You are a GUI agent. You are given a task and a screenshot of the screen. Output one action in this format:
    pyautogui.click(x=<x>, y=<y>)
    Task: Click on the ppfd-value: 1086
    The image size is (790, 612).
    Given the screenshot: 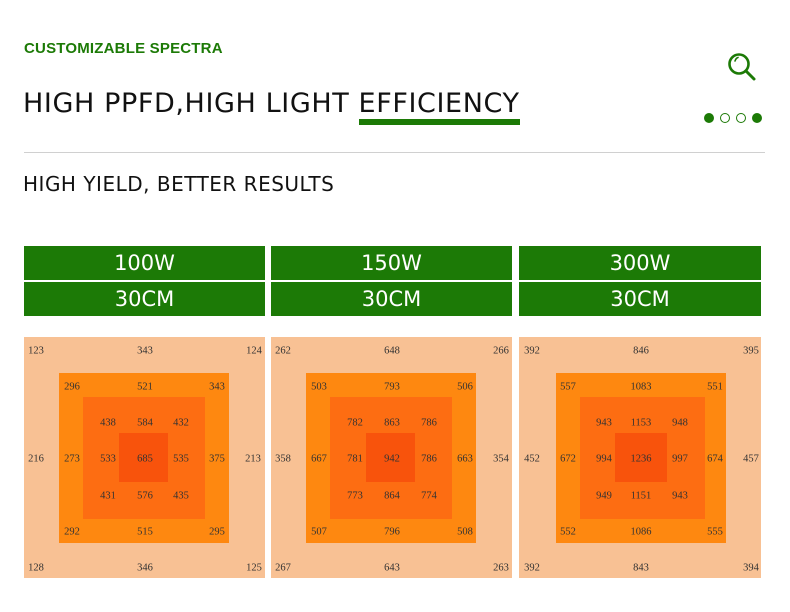 What is the action you would take?
    pyautogui.click(x=641, y=532)
    